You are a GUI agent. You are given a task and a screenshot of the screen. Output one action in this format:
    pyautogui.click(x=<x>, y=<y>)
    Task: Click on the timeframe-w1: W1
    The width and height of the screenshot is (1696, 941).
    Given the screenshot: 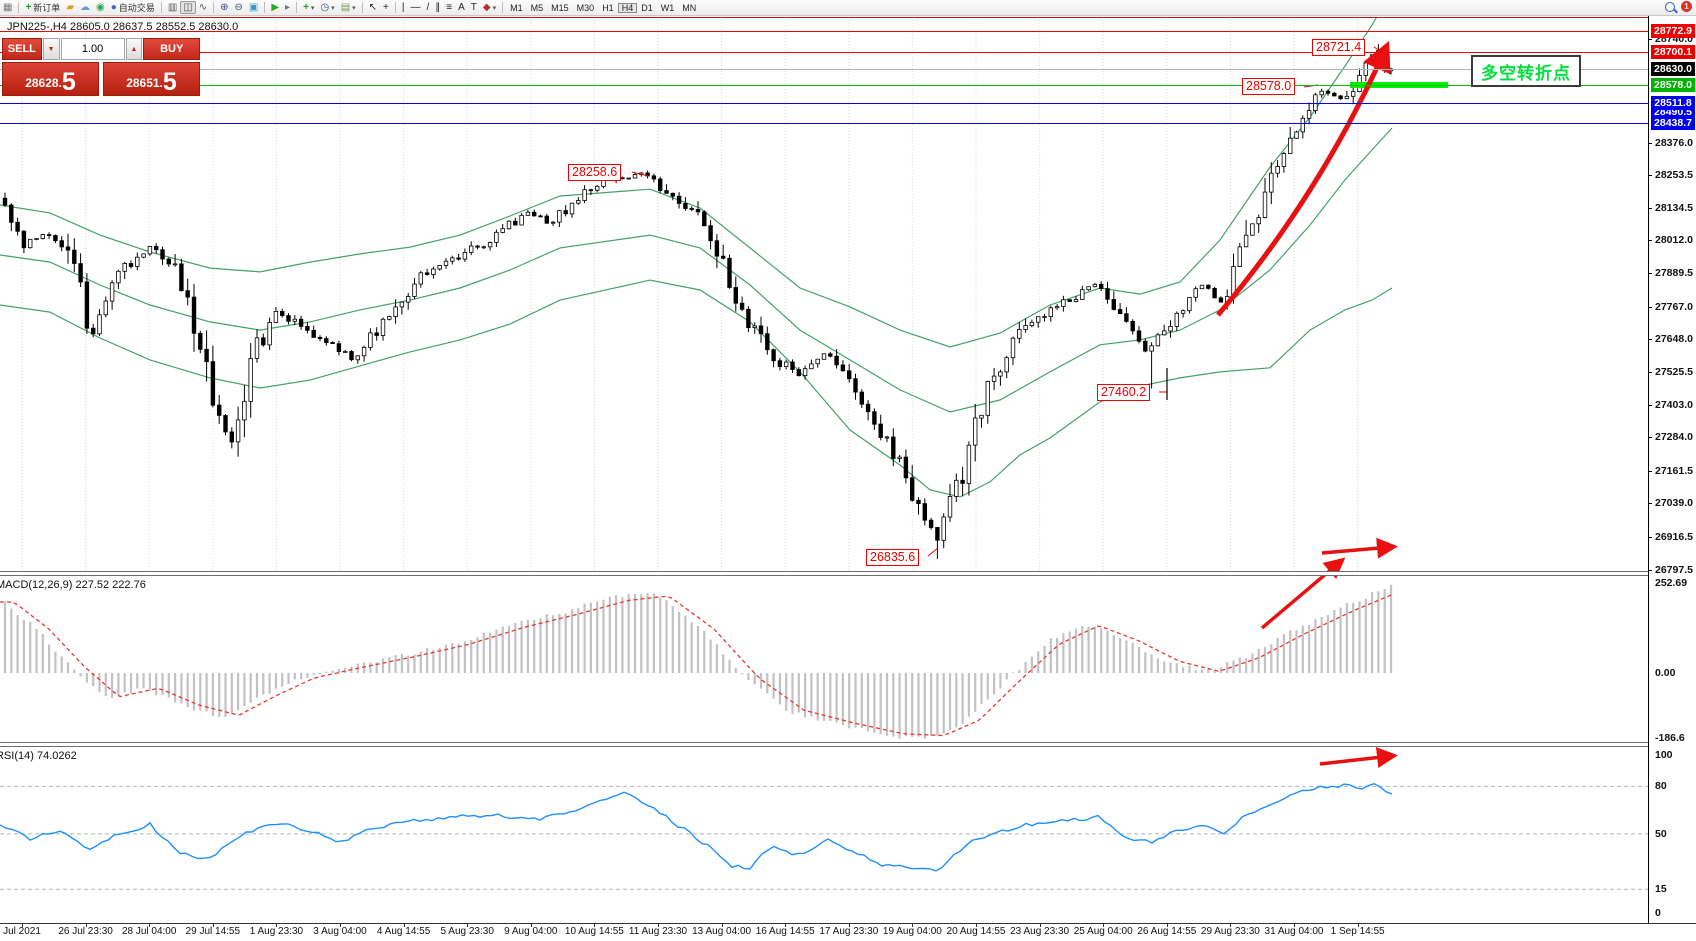 What is the action you would take?
    pyautogui.click(x=667, y=7)
    